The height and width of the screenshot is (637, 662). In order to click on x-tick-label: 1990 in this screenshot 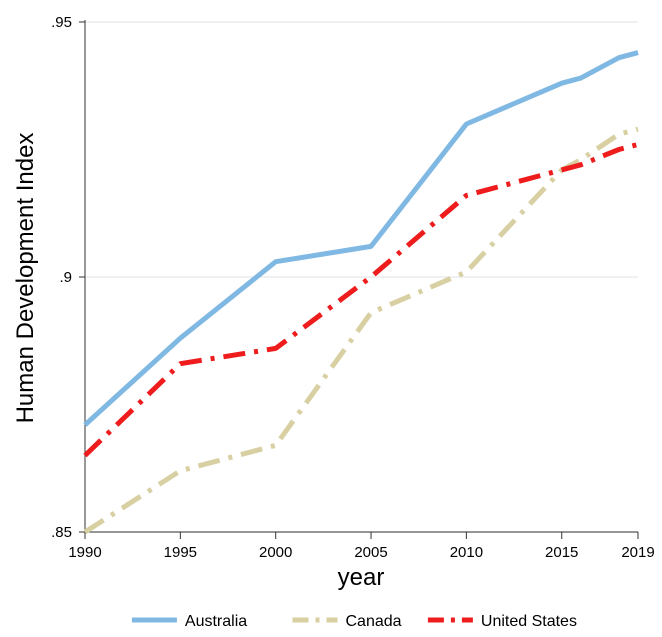, I will do `click(84, 552)`.